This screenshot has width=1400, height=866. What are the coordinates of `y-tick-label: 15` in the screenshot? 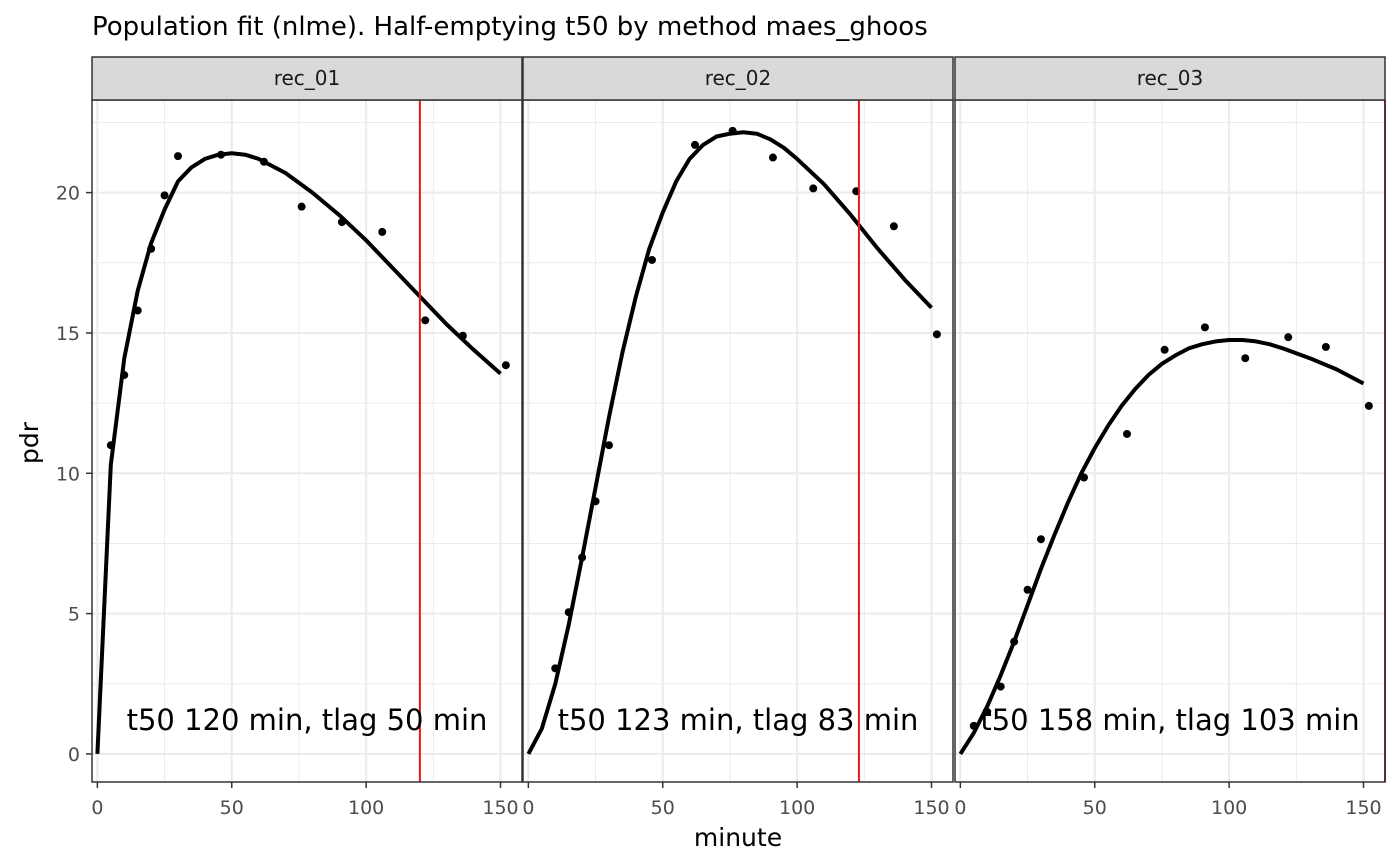 It's located at (68, 334).